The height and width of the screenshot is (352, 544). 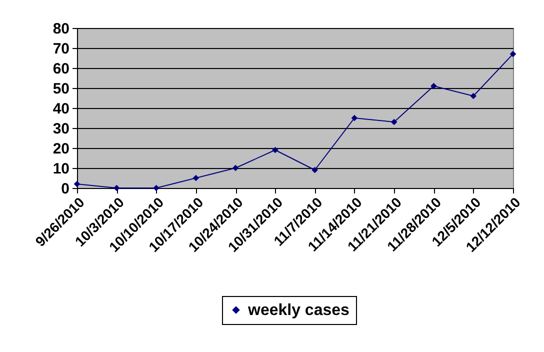 What do you see at coordinates (61, 29) in the screenshot?
I see `y-tick-label: 80` at bounding box center [61, 29].